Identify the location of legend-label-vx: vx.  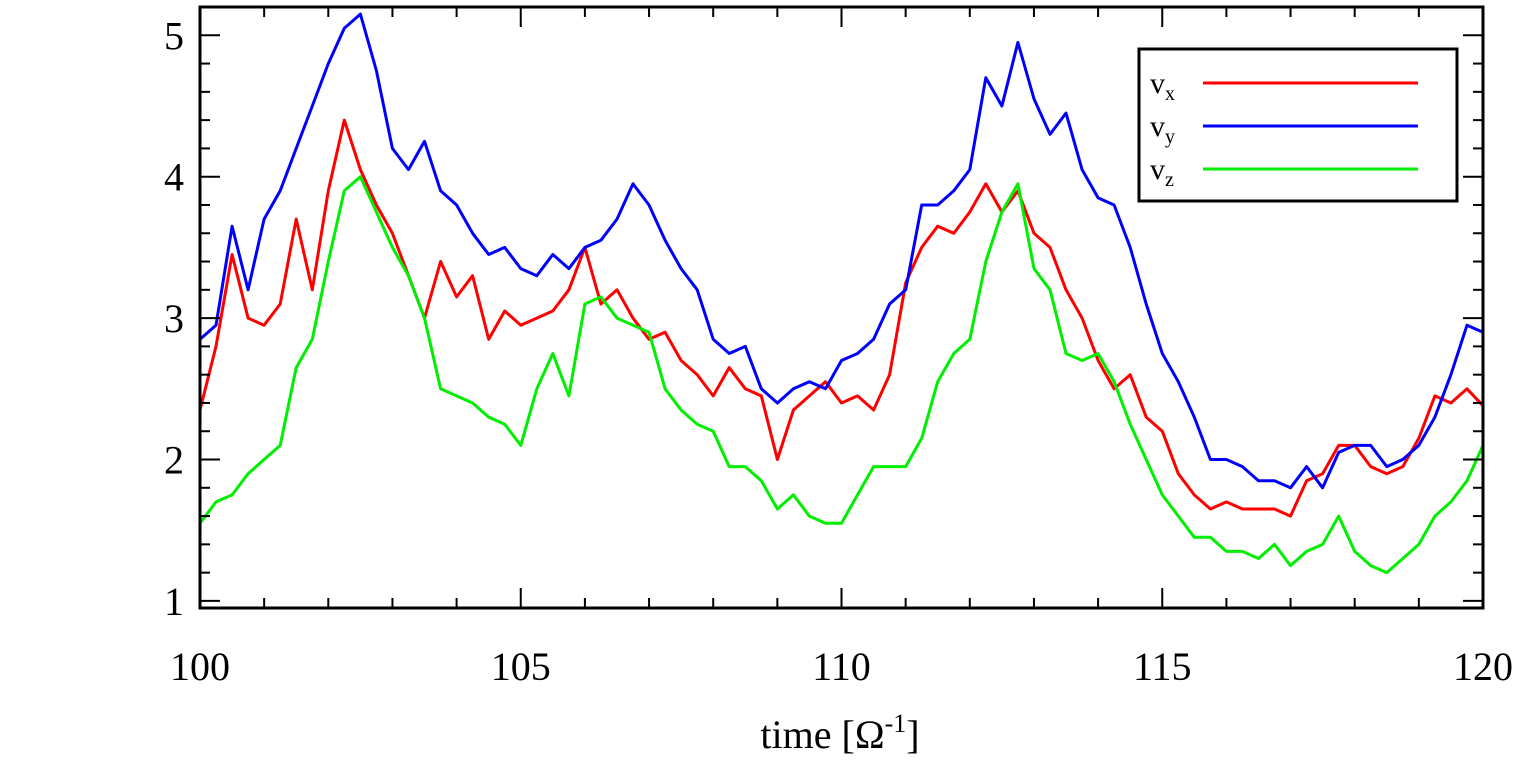
(1162, 86).